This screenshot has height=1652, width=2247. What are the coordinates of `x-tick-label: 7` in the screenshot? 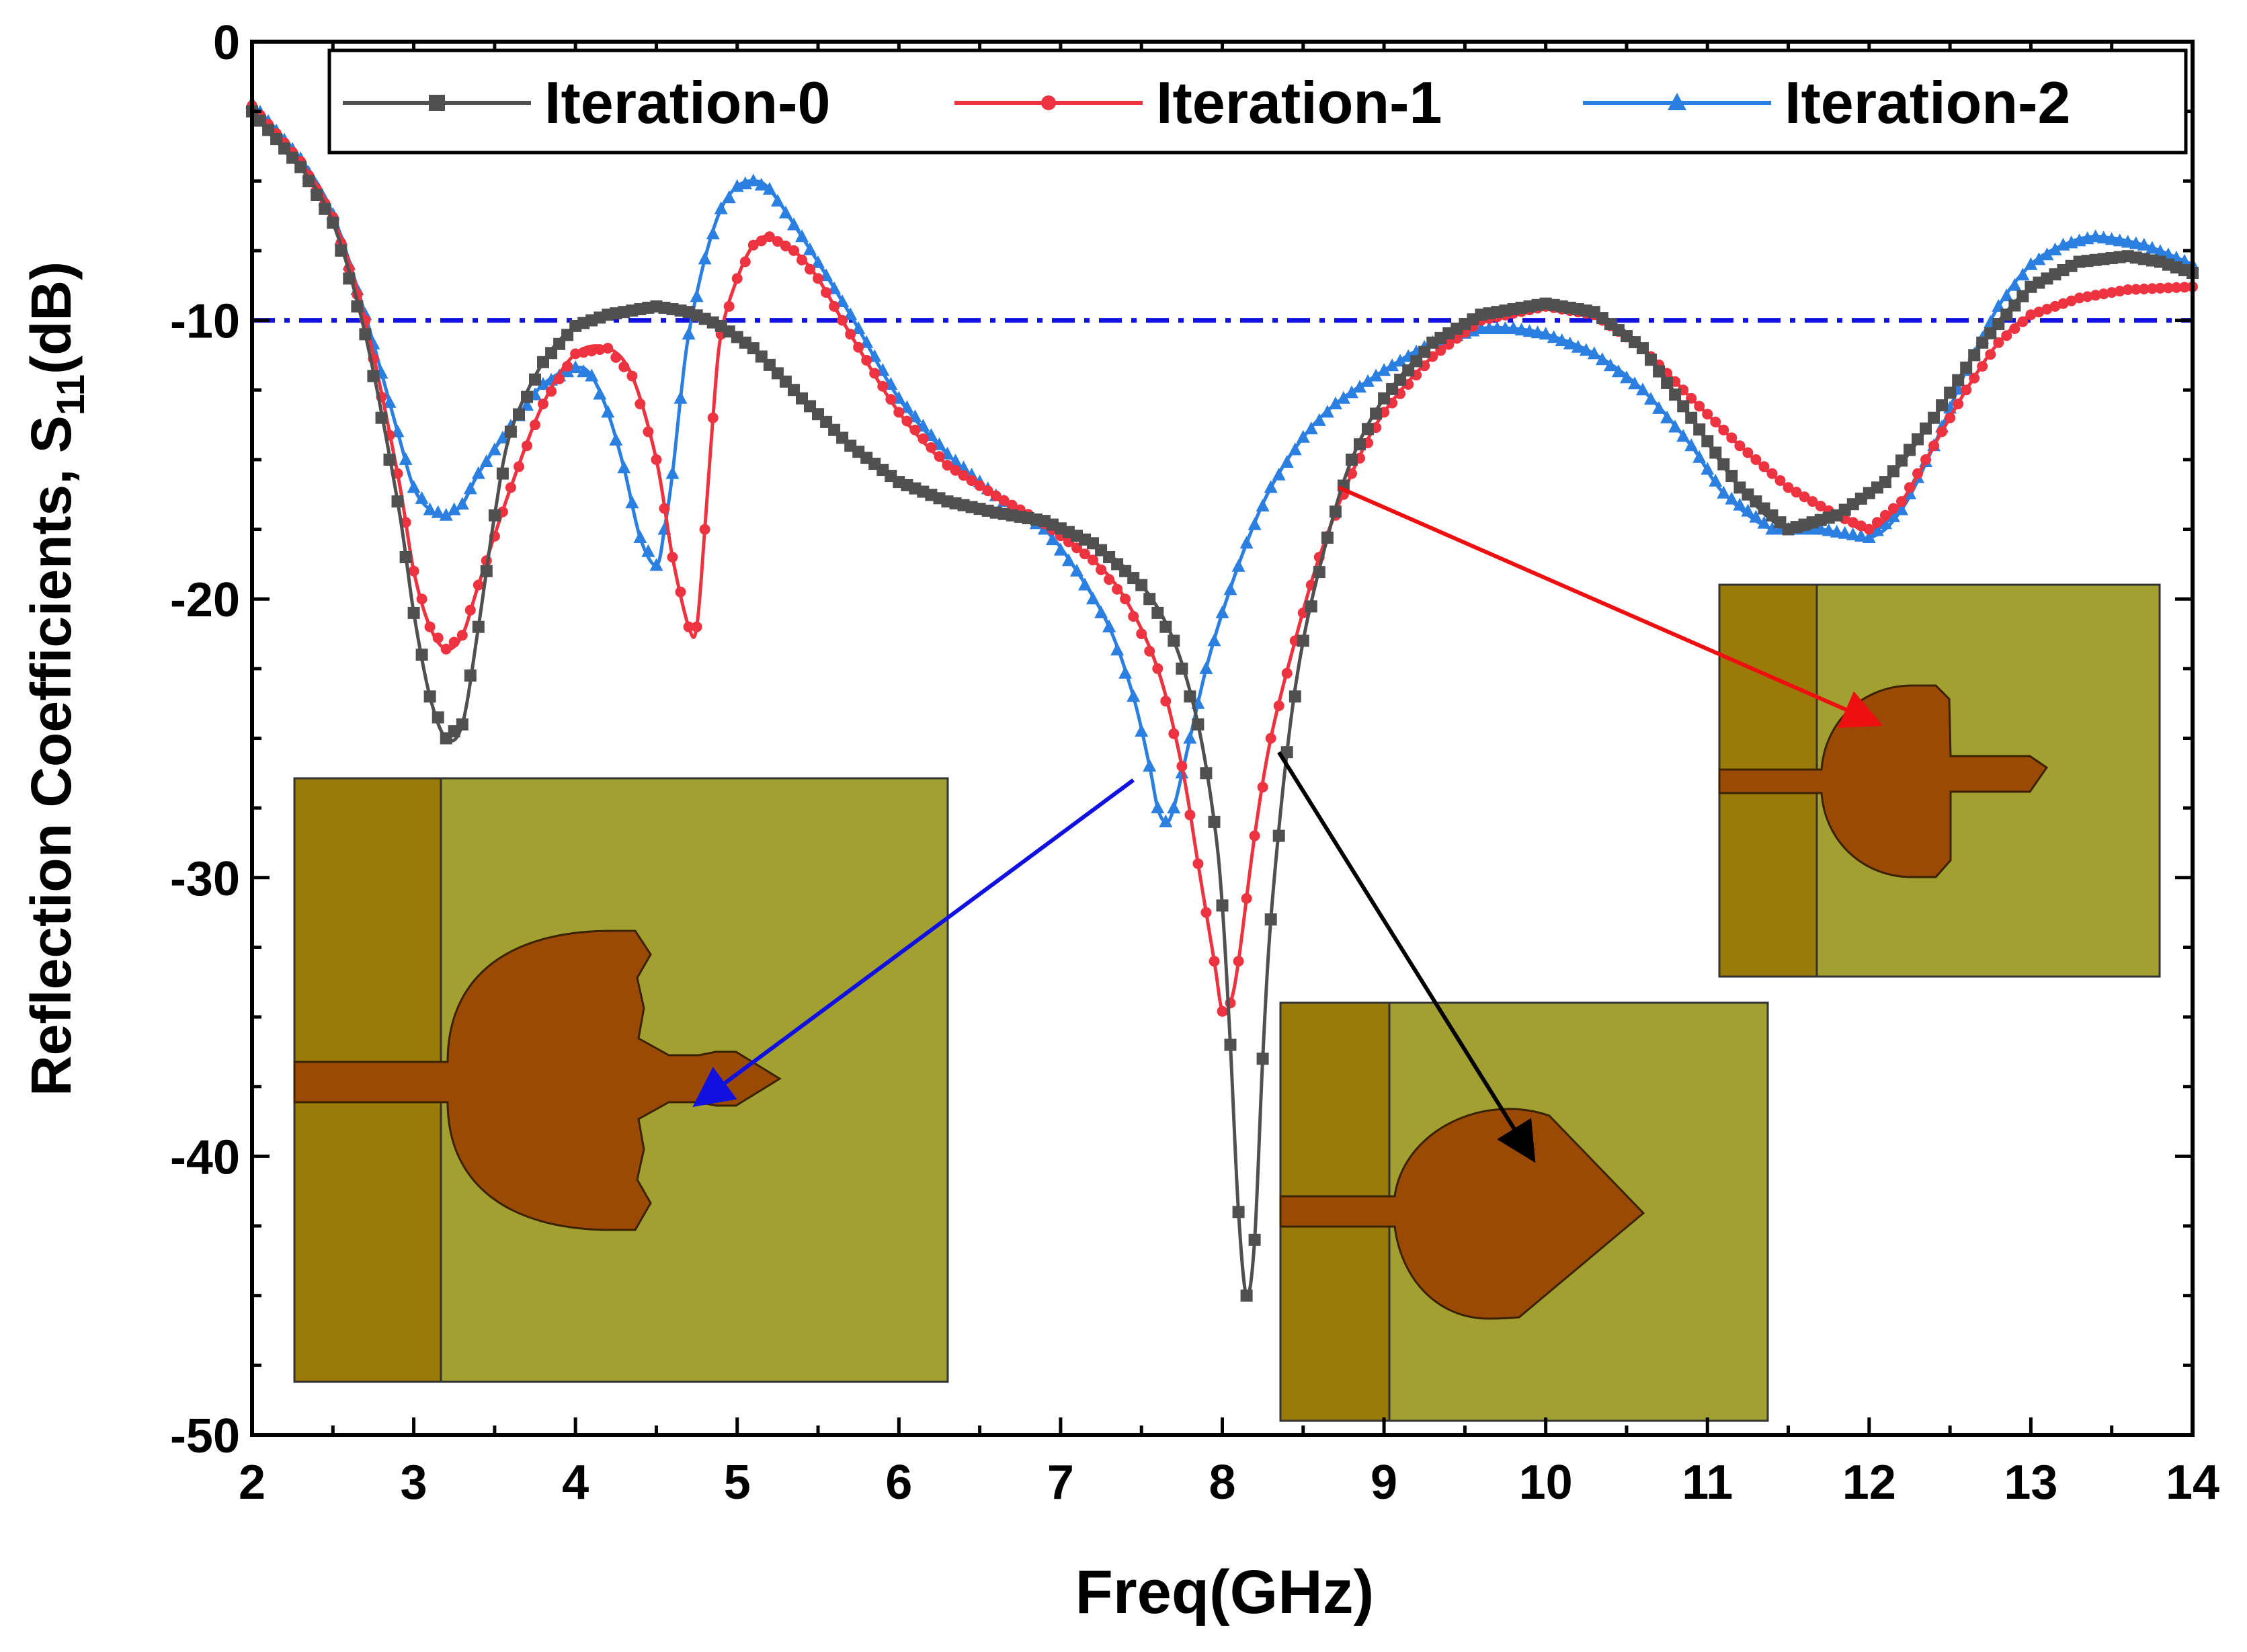 It's located at (1060, 1483).